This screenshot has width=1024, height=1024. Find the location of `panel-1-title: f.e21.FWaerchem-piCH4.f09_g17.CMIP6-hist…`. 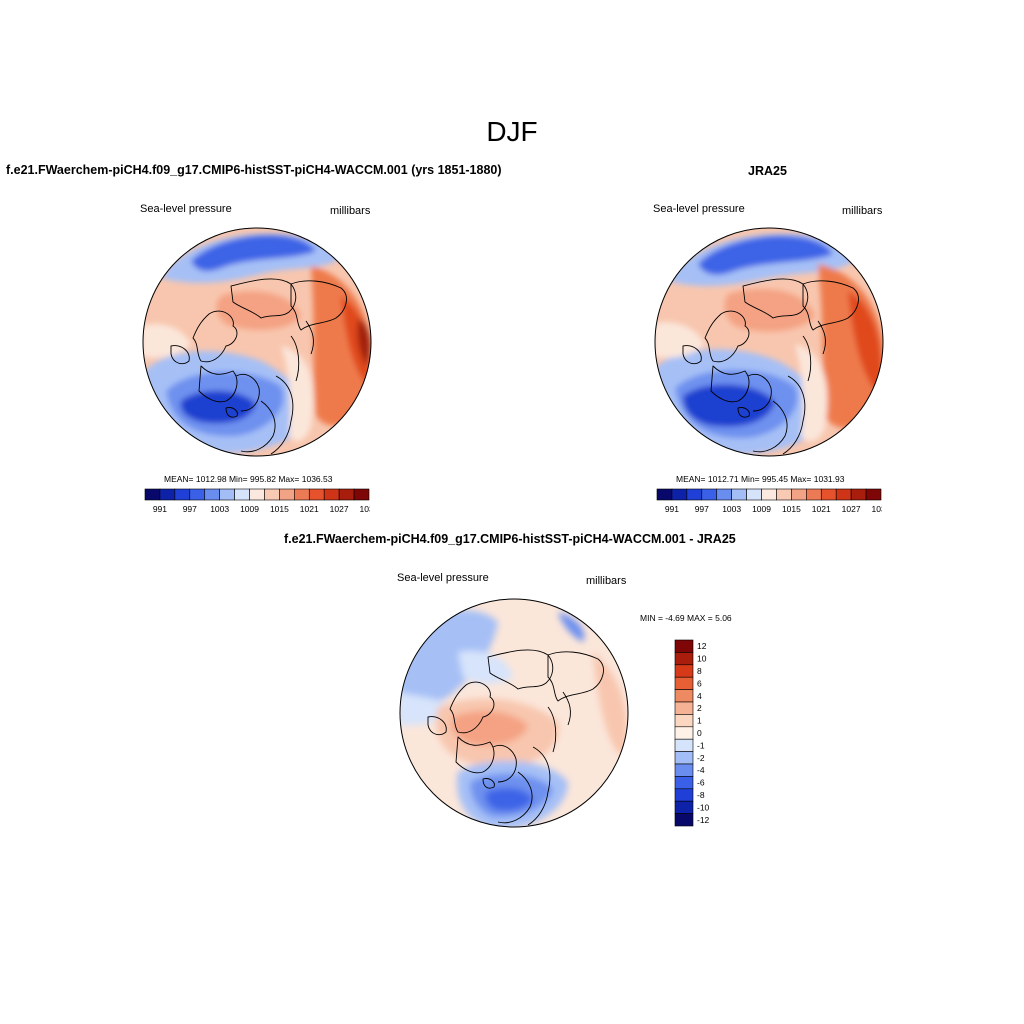

panel-1-title: f.e21.FWaerchem-piCH4.f09_g17.CMIP6-hist… is located at coordinates (254, 170).